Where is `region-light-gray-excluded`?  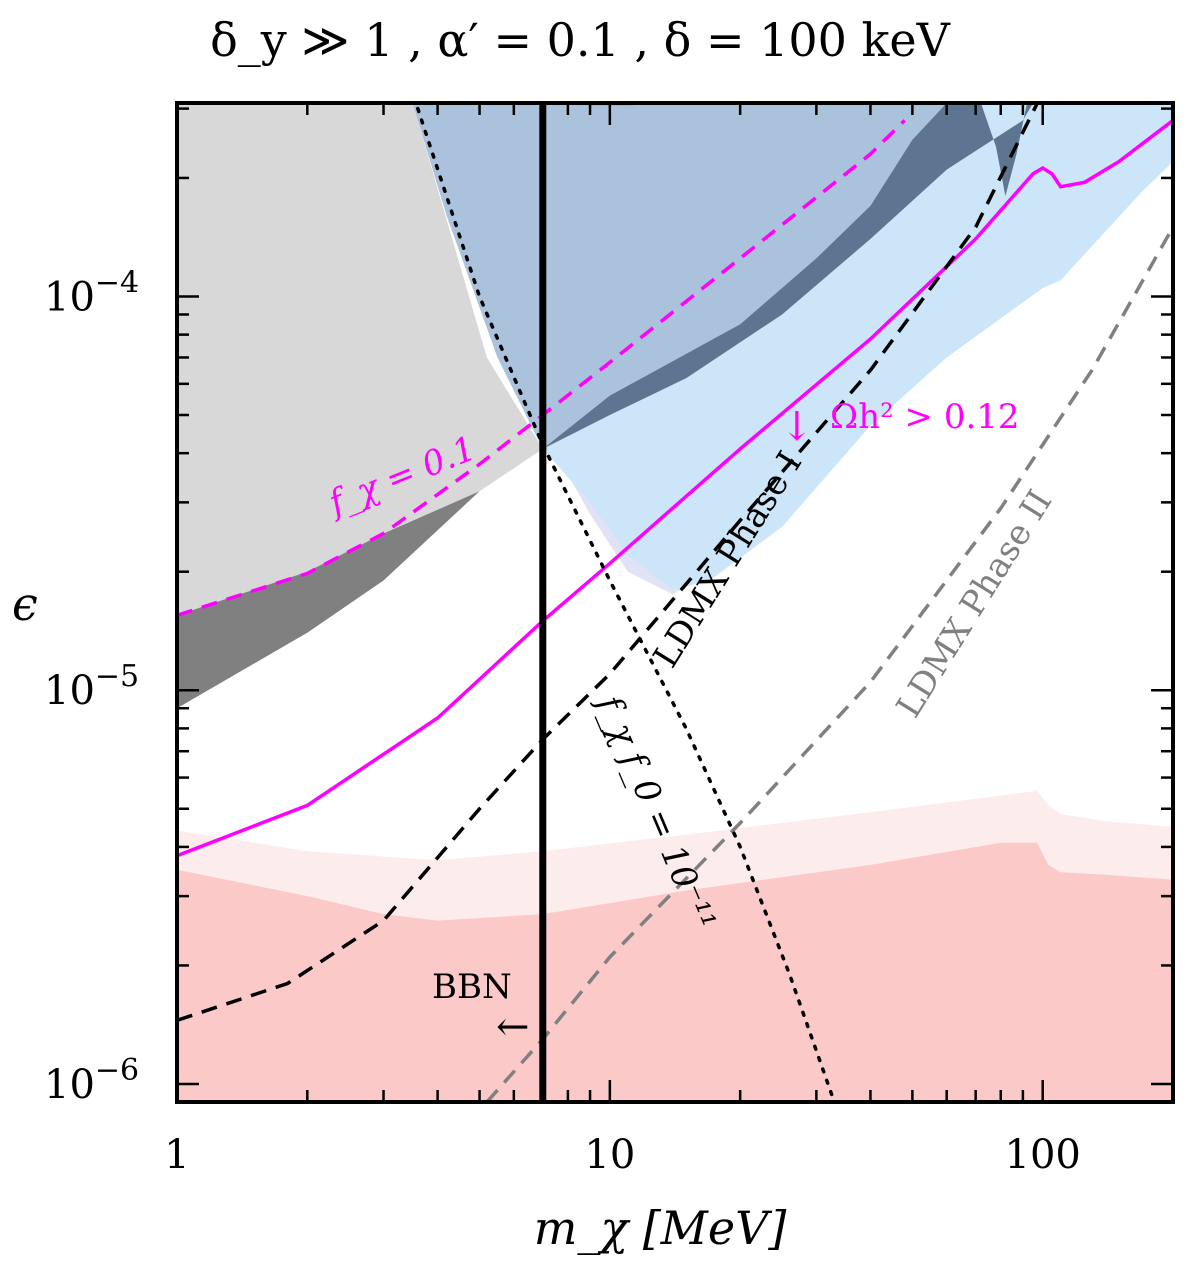 region-light-gray-excluded is located at coordinates (360, 359).